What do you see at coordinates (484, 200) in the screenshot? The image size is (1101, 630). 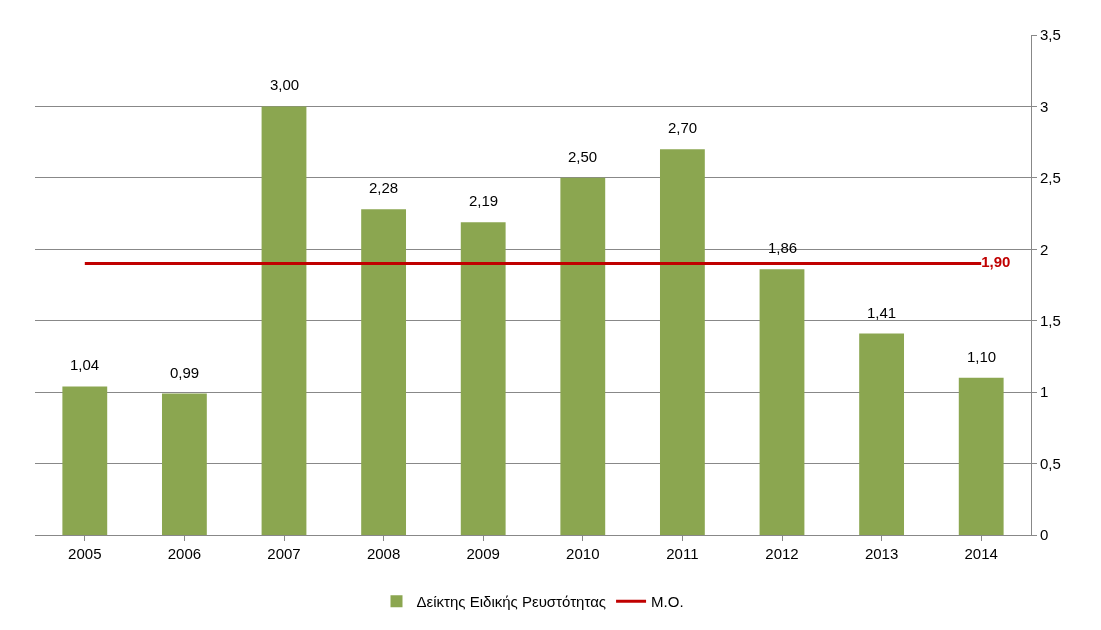 I see `data-label: 2,19` at bounding box center [484, 200].